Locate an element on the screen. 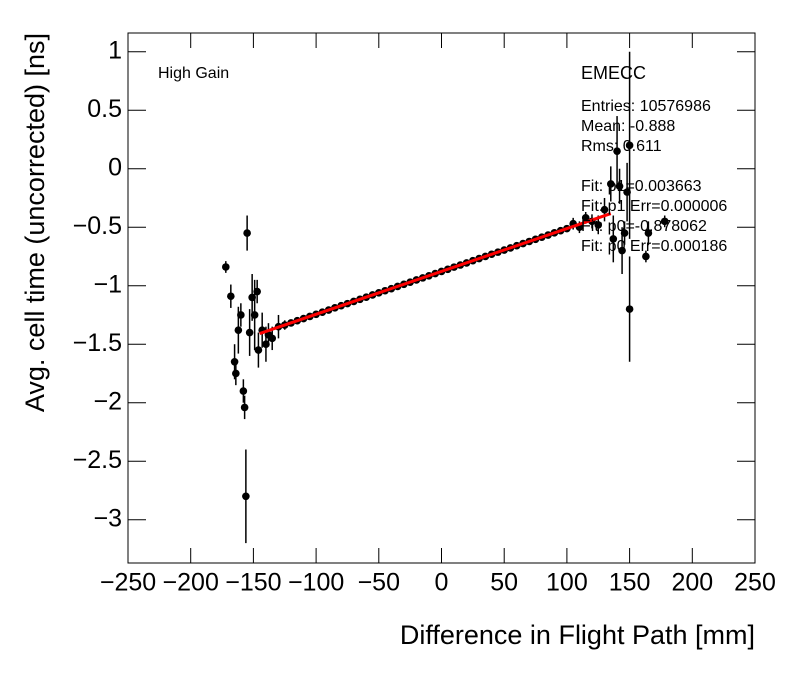 Image resolution: width=796 pixels, height=677 pixels. stats-text: EMECC is located at coordinates (613, 73).